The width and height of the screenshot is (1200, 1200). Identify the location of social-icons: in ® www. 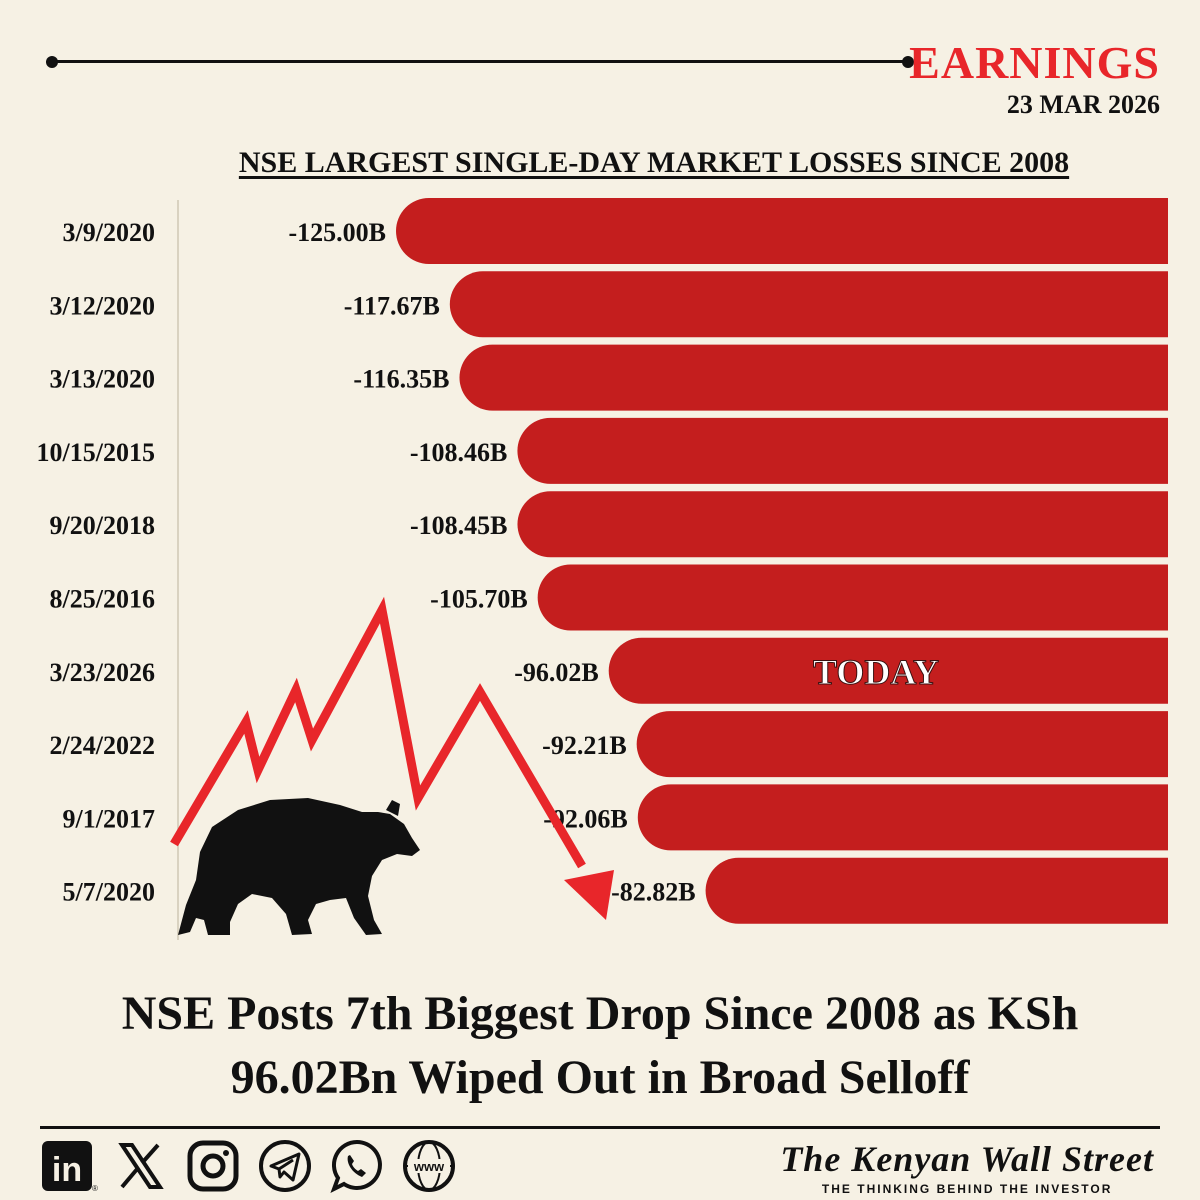
(249, 1166).